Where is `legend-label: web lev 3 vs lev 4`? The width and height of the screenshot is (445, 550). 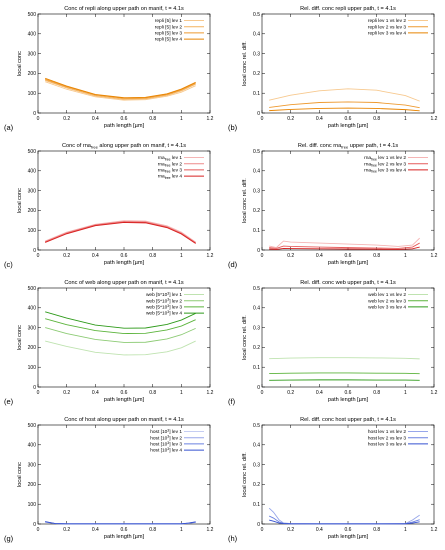 legend-label: web lev 3 vs lev 4 is located at coordinates (387, 308).